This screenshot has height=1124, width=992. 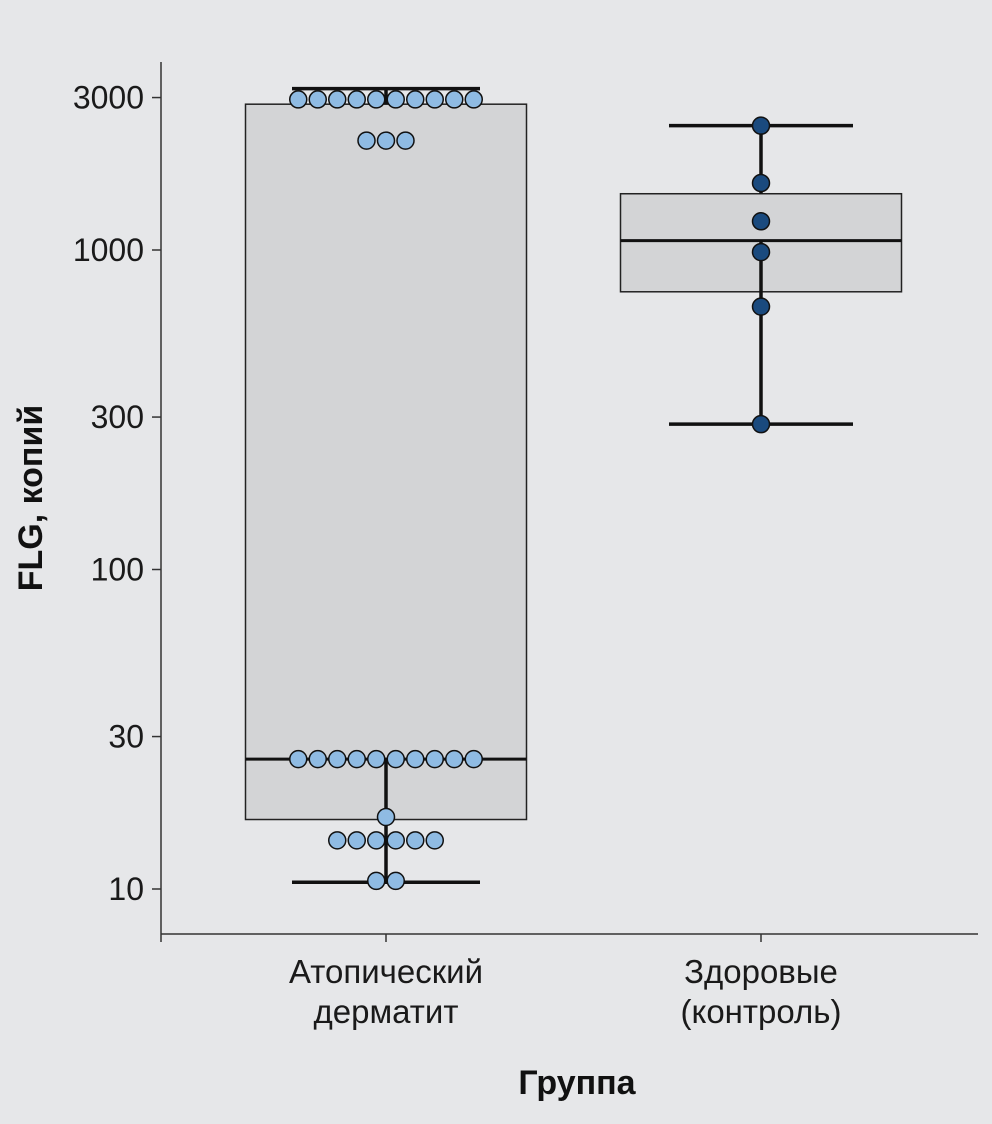 What do you see at coordinates (761, 1011) in the screenshot?
I see `category-label-1-line-1: (контроль)` at bounding box center [761, 1011].